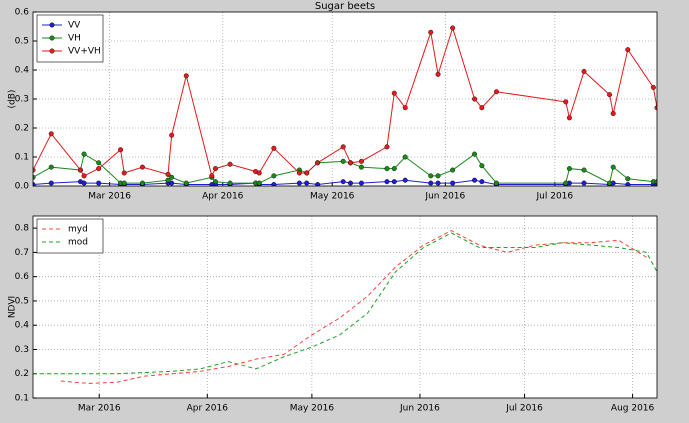 The image size is (689, 423). I want to click on series-line, so click(345, 168).